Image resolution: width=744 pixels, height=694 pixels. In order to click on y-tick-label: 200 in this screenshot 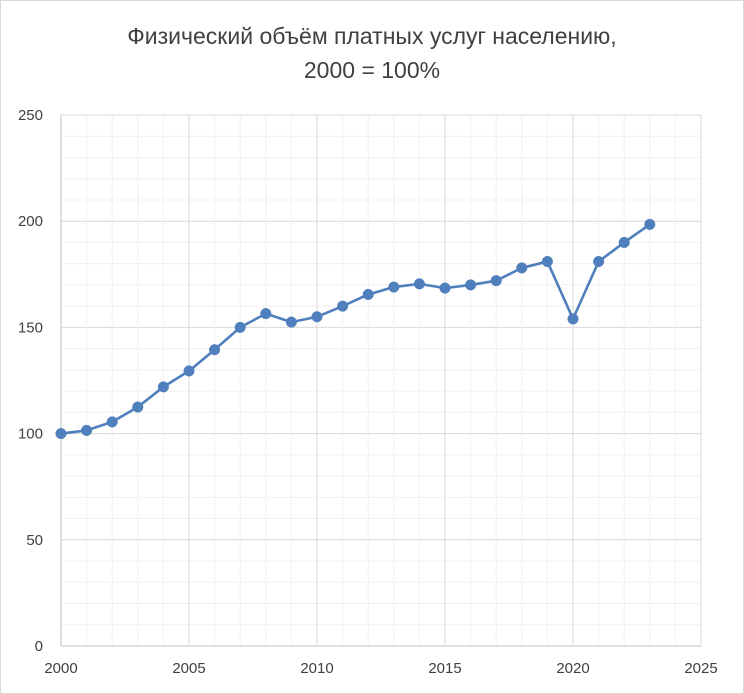, I will do `click(30, 221)`.